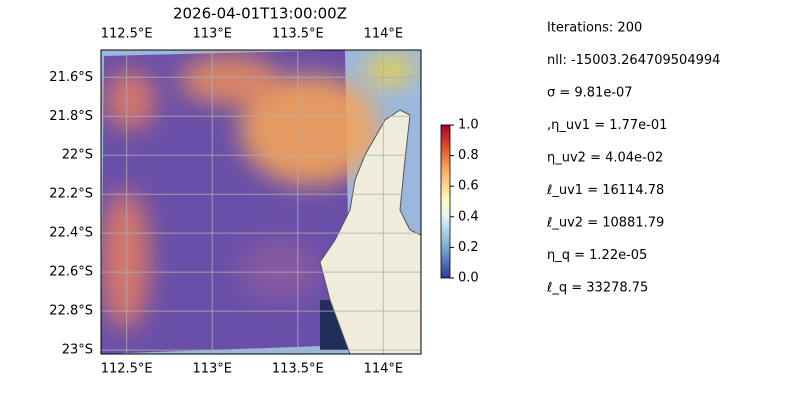 The height and width of the screenshot is (400, 800). Describe the element at coordinates (445, 201) in the screenshot. I see `colorbar` at that location.